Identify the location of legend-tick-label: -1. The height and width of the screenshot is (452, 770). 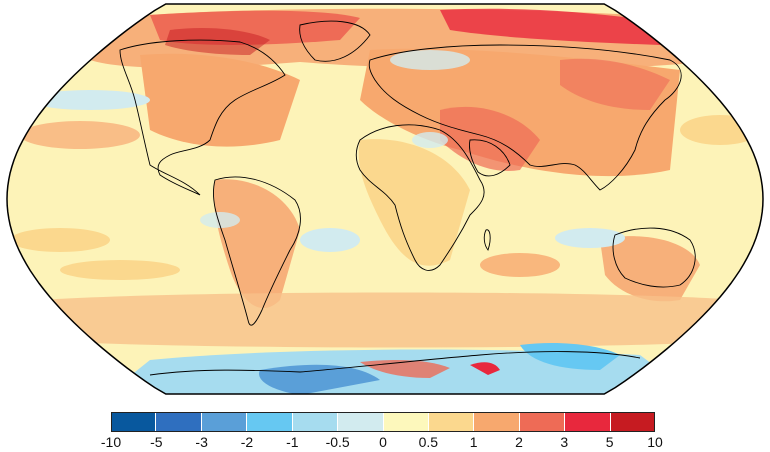
(292, 442).